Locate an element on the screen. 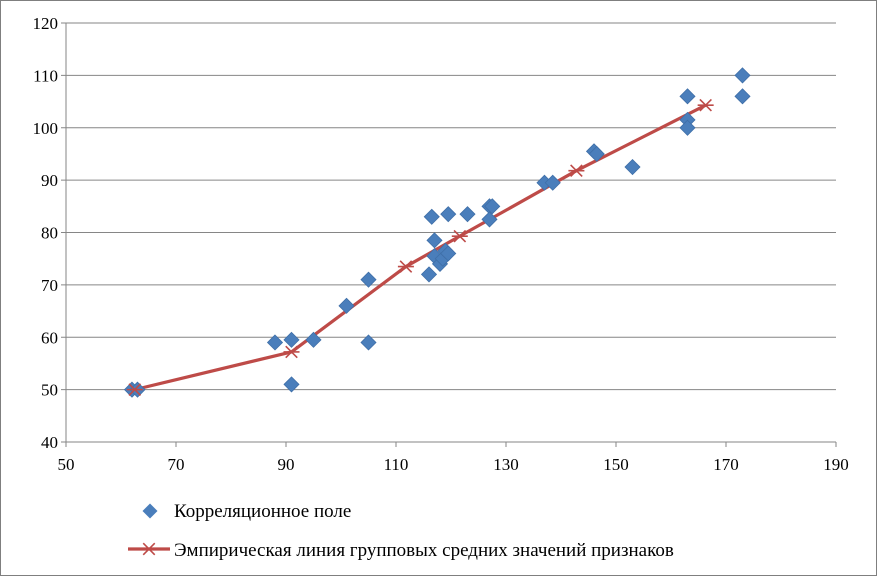 The height and width of the screenshot is (576, 877). x-tick-label-150: 150 is located at coordinates (616, 464).